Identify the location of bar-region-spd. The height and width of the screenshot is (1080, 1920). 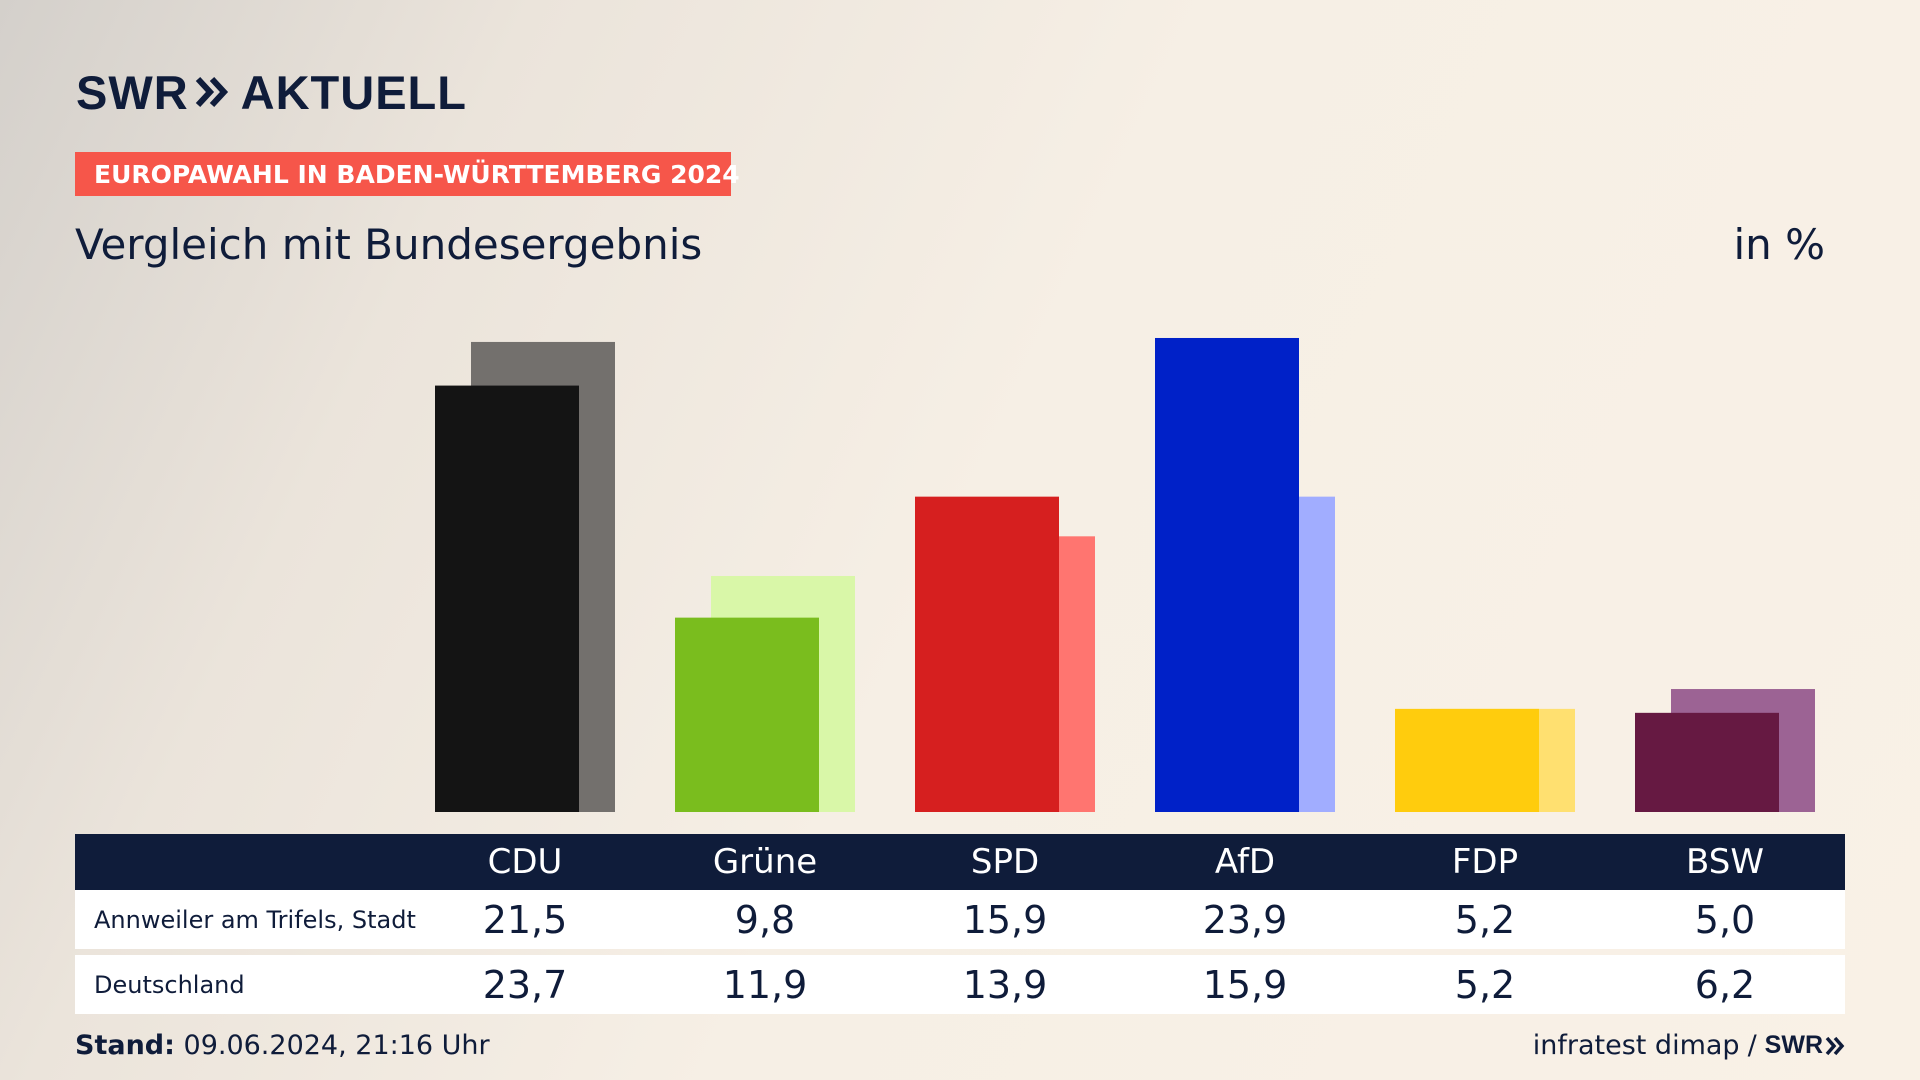
(987, 654).